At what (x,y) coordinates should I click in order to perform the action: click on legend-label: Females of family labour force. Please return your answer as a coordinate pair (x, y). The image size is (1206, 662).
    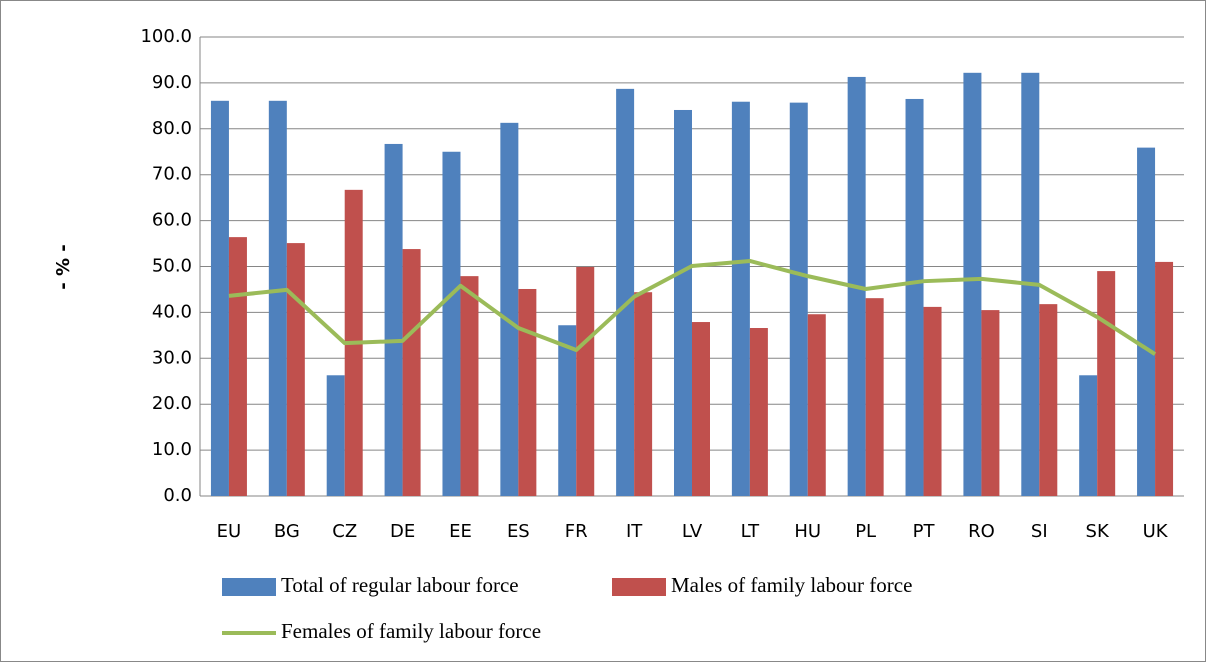
    Looking at the image, I should click on (411, 631).